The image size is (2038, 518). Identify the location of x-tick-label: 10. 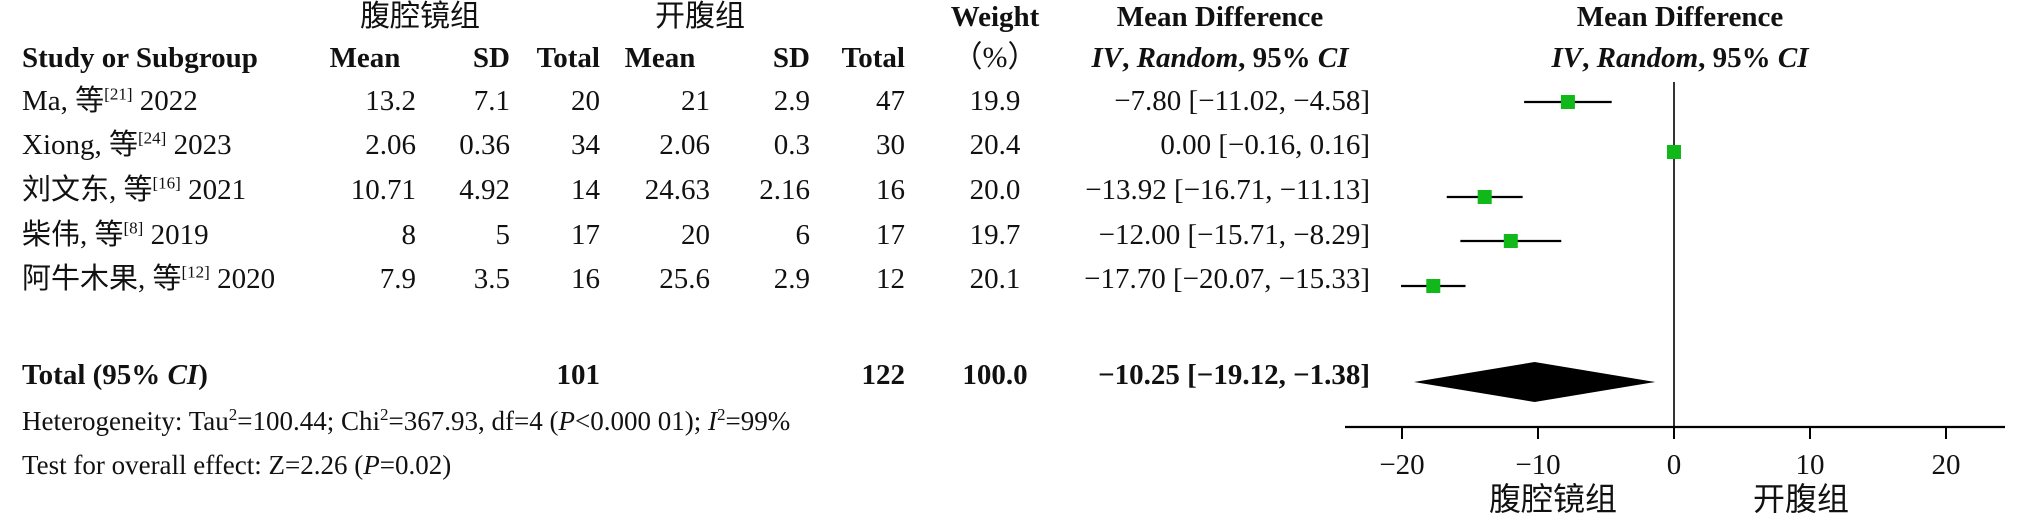
(1810, 465).